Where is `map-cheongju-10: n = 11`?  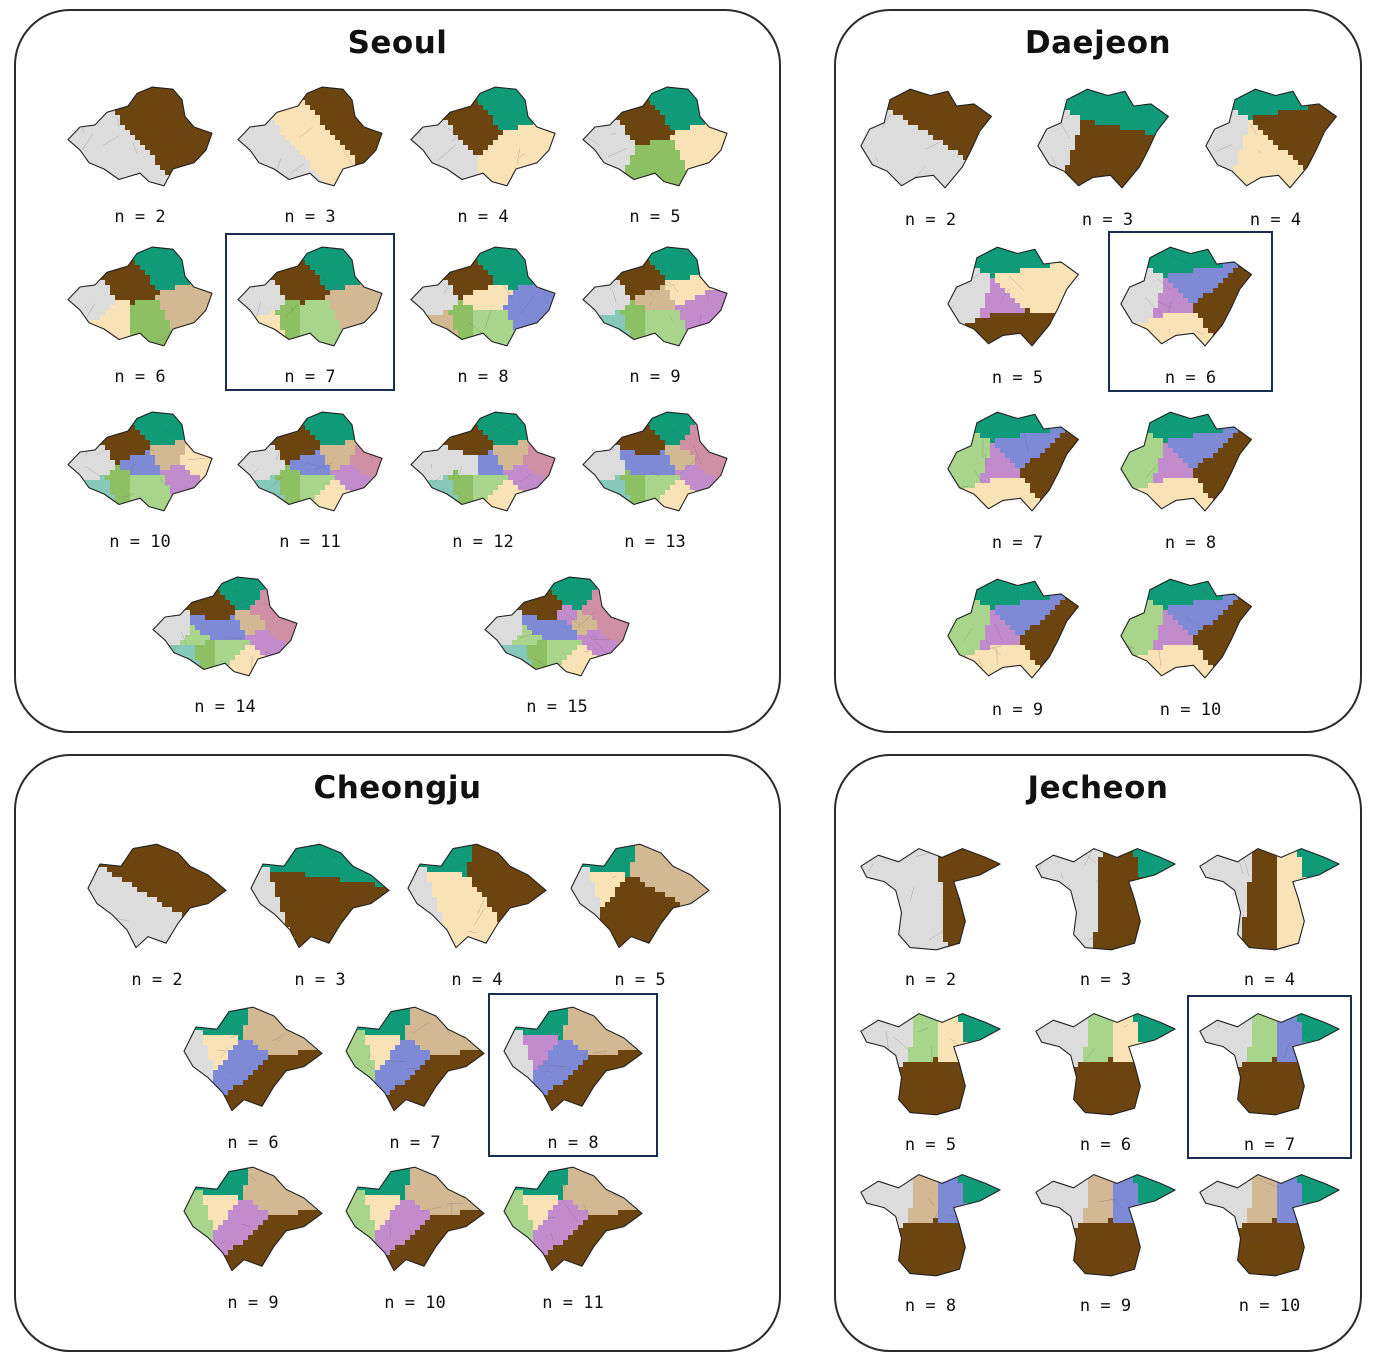 map-cheongju-10: n = 11 is located at coordinates (573, 1240).